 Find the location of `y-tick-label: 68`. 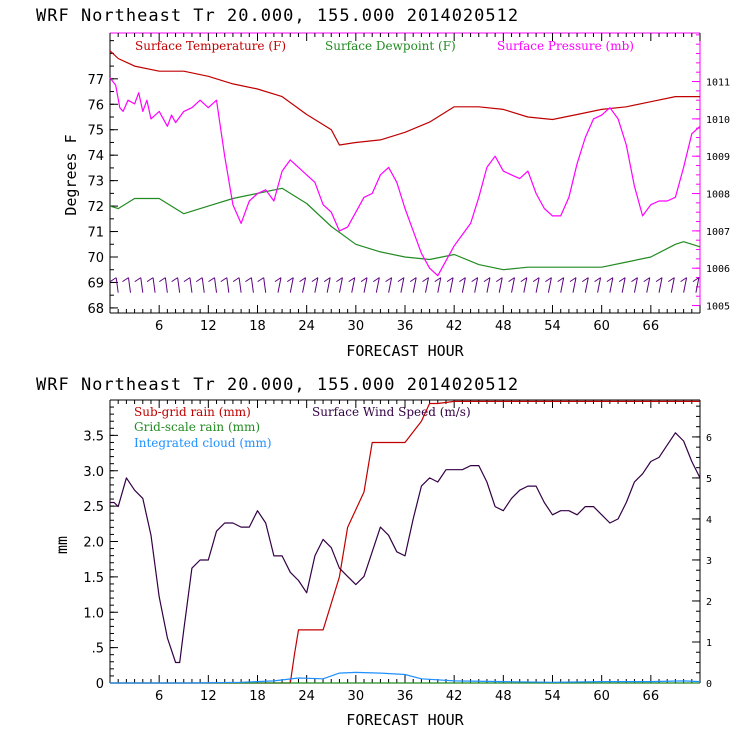

y-tick-label: 68 is located at coordinates (95, 309).